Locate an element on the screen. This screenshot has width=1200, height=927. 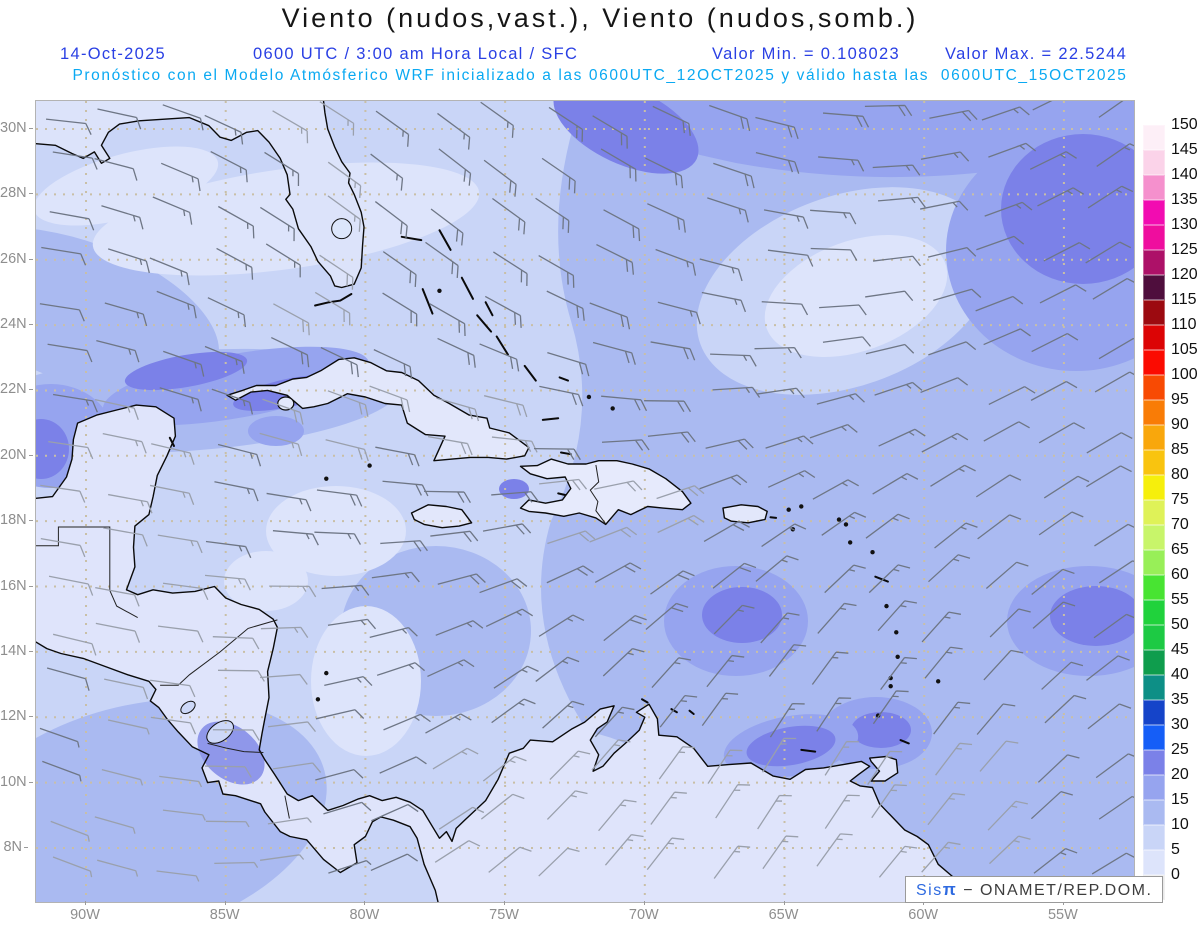
colorbar-label: 140 is located at coordinates (1184, 174).